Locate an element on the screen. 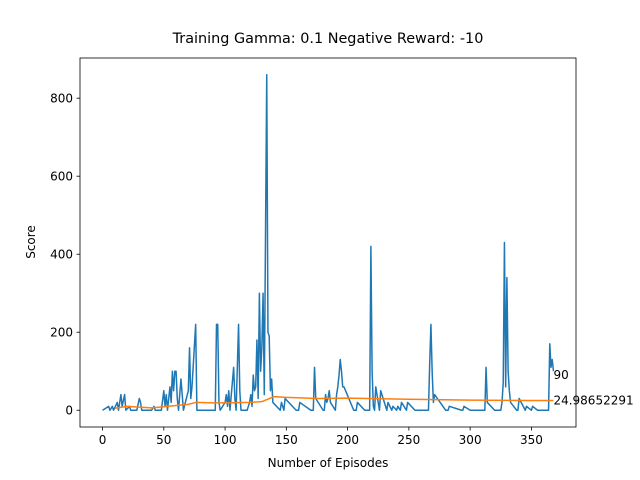  y-tick-label: 400 is located at coordinates (61, 255).